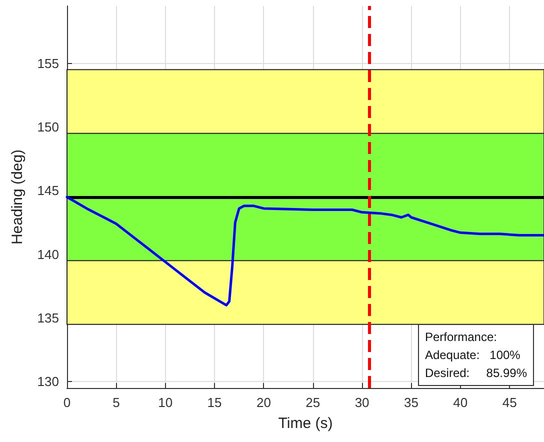 The height and width of the screenshot is (442, 544). What do you see at coordinates (460, 337) in the screenshot?
I see `annotation: Performance:` at bounding box center [460, 337].